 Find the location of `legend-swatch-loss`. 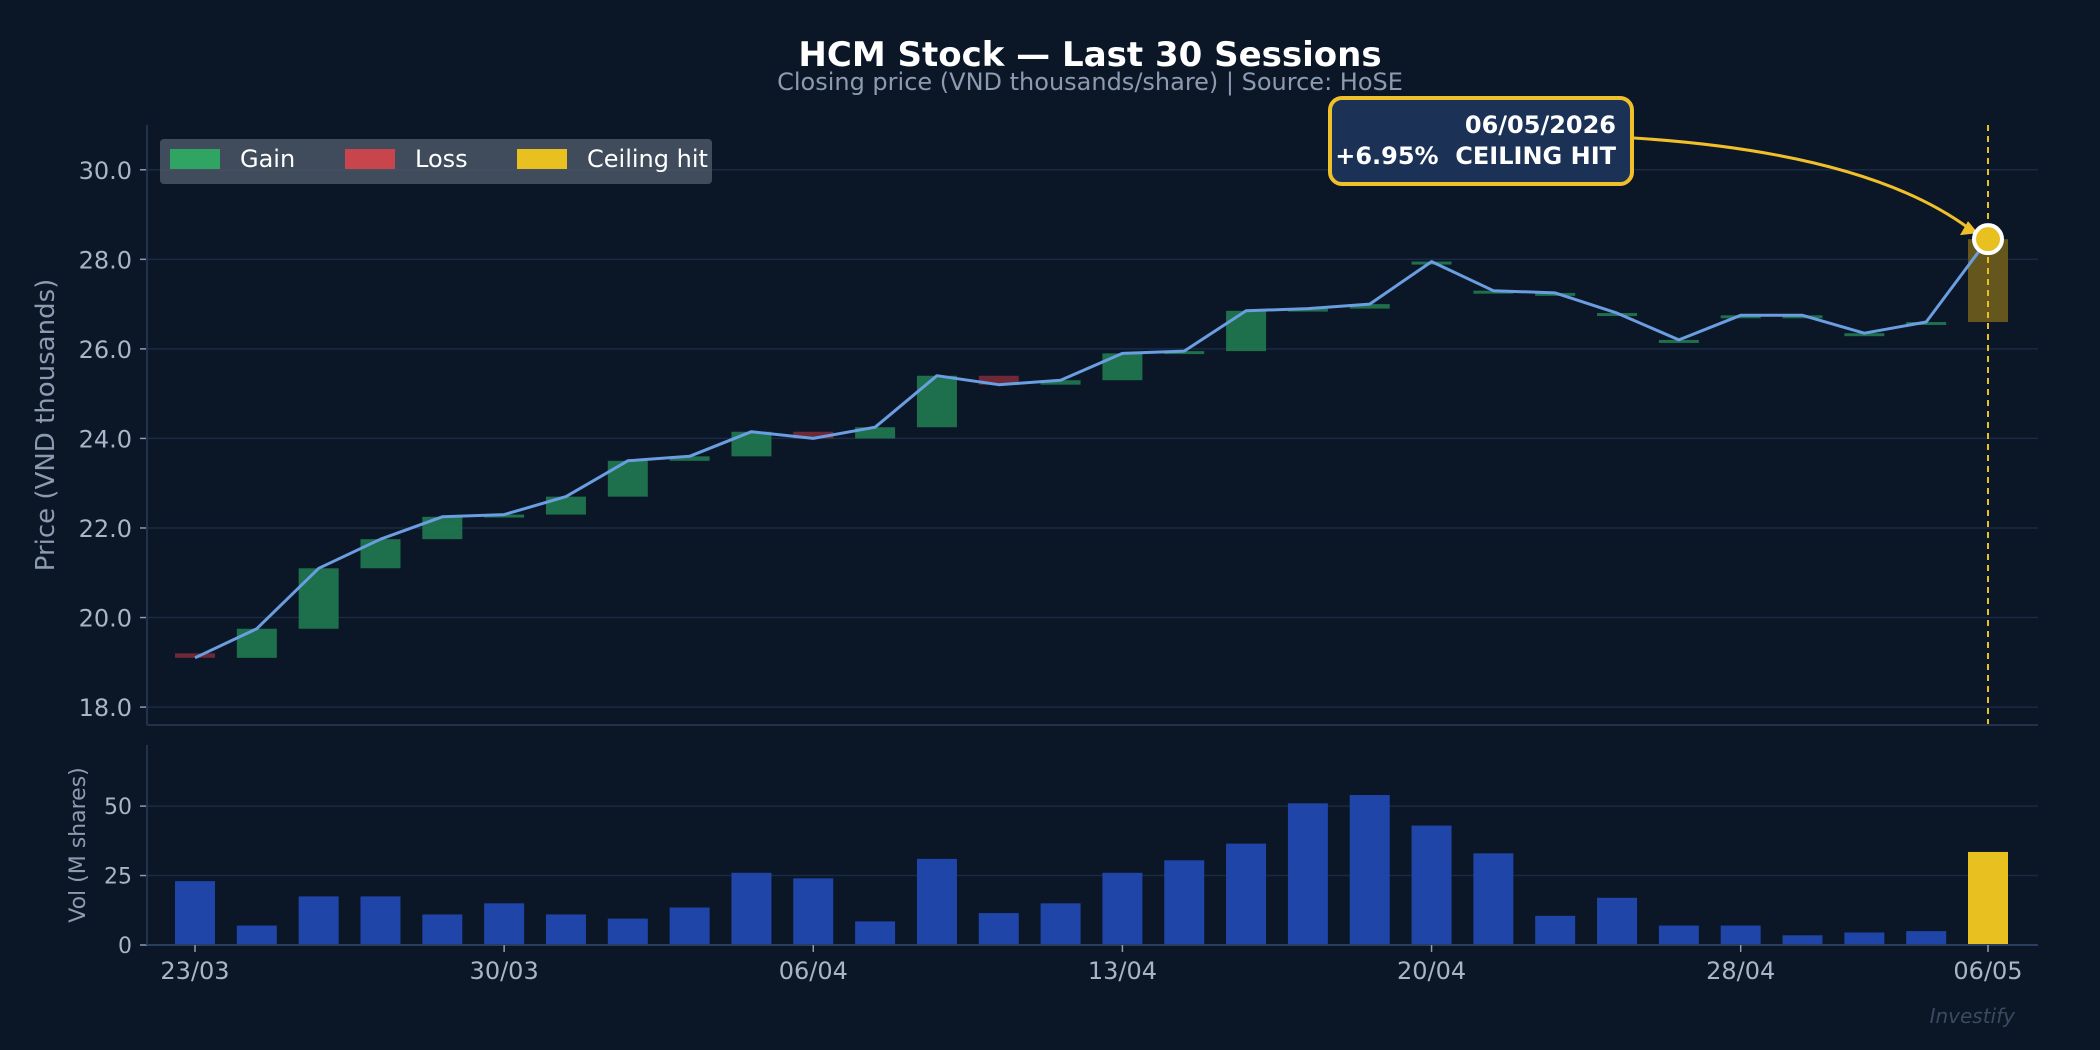

legend-swatch-loss is located at coordinates (370, 159).